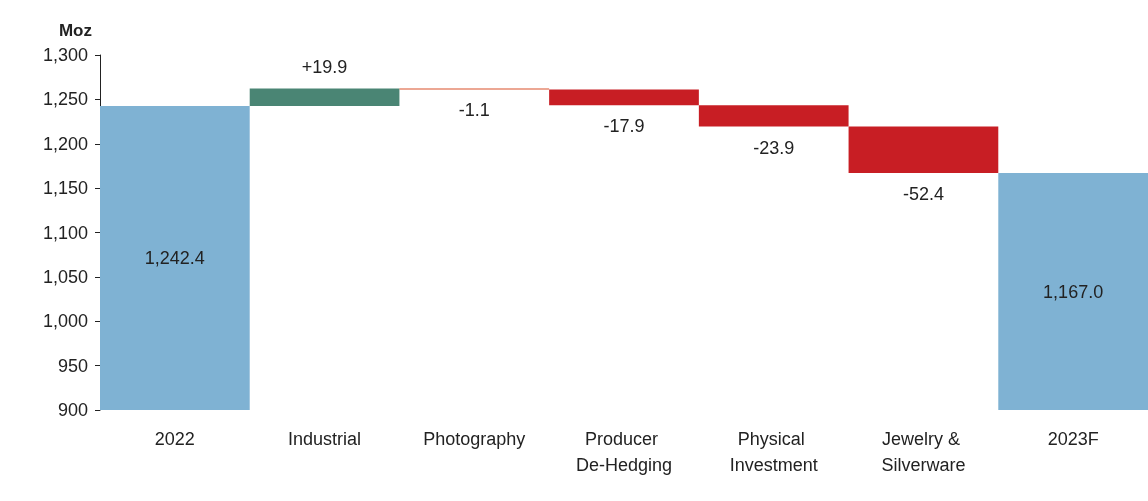  Describe the element at coordinates (624, 126) in the screenshot. I see `data-label: -17.9` at that location.